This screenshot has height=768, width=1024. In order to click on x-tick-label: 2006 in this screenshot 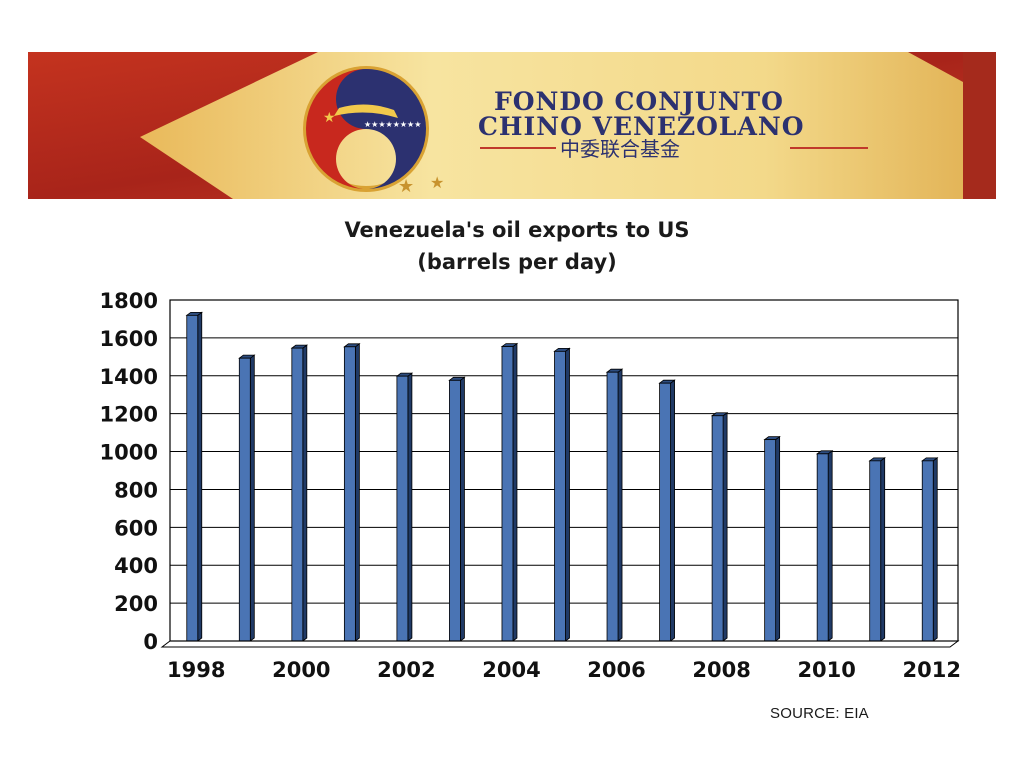, I will do `click(616, 670)`.